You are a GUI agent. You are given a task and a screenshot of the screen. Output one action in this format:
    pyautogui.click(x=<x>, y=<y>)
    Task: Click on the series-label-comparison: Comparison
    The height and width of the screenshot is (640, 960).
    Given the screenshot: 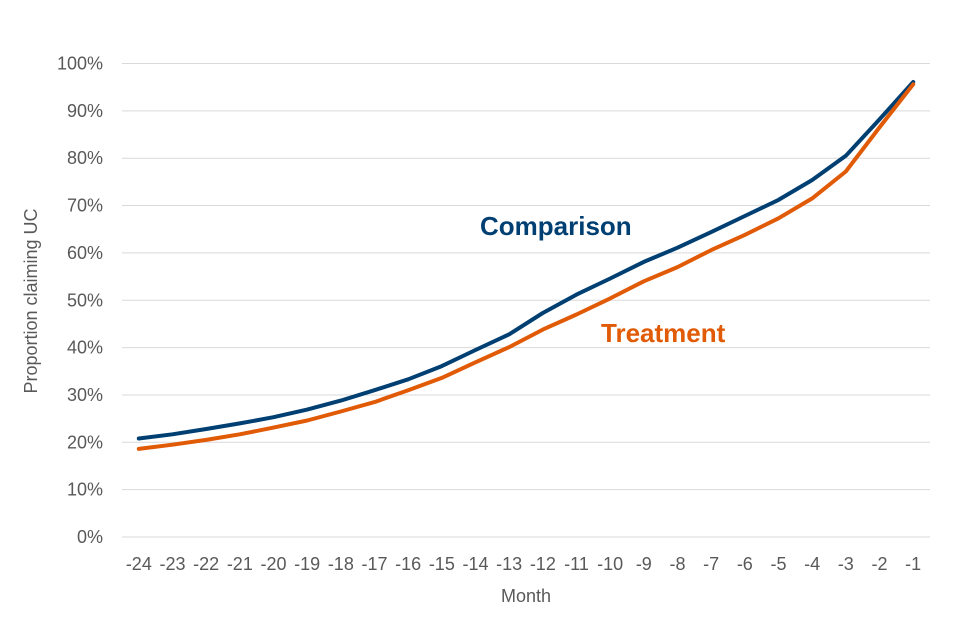 What is the action you would take?
    pyautogui.click(x=556, y=226)
    